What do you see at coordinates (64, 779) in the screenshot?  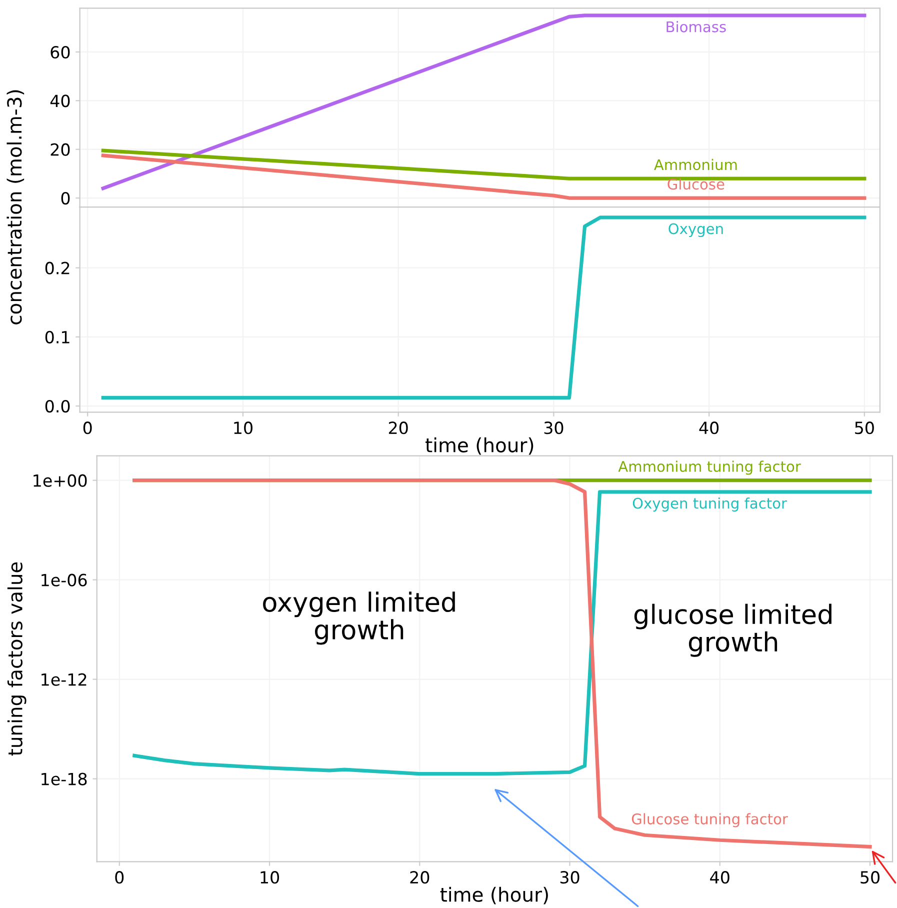 I see `y-tick-label: 1e-18` at bounding box center [64, 779].